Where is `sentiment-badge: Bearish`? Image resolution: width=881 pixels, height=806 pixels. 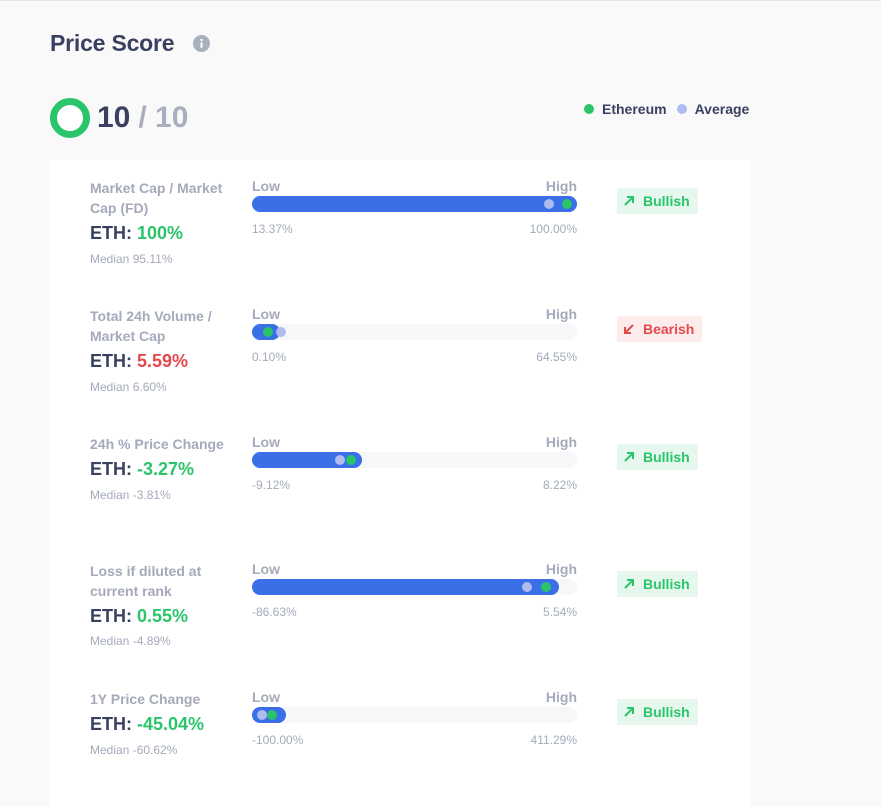
sentiment-badge: Bearish is located at coordinates (660, 329).